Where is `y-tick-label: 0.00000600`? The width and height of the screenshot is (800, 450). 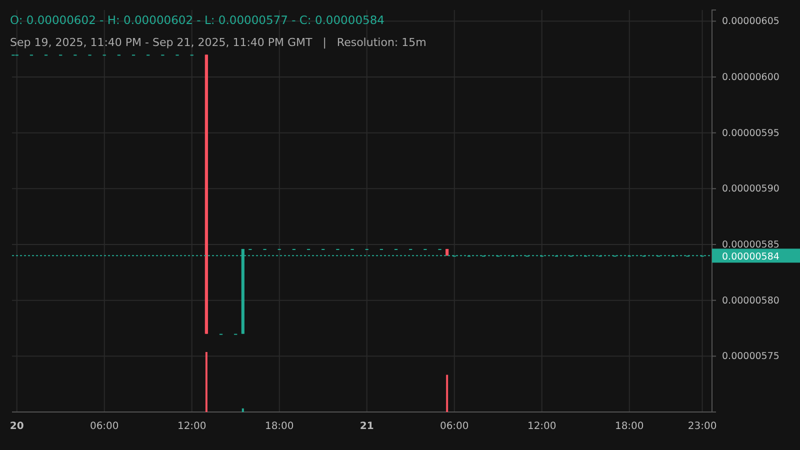
y-tick-label: 0.00000600 is located at coordinates (751, 78).